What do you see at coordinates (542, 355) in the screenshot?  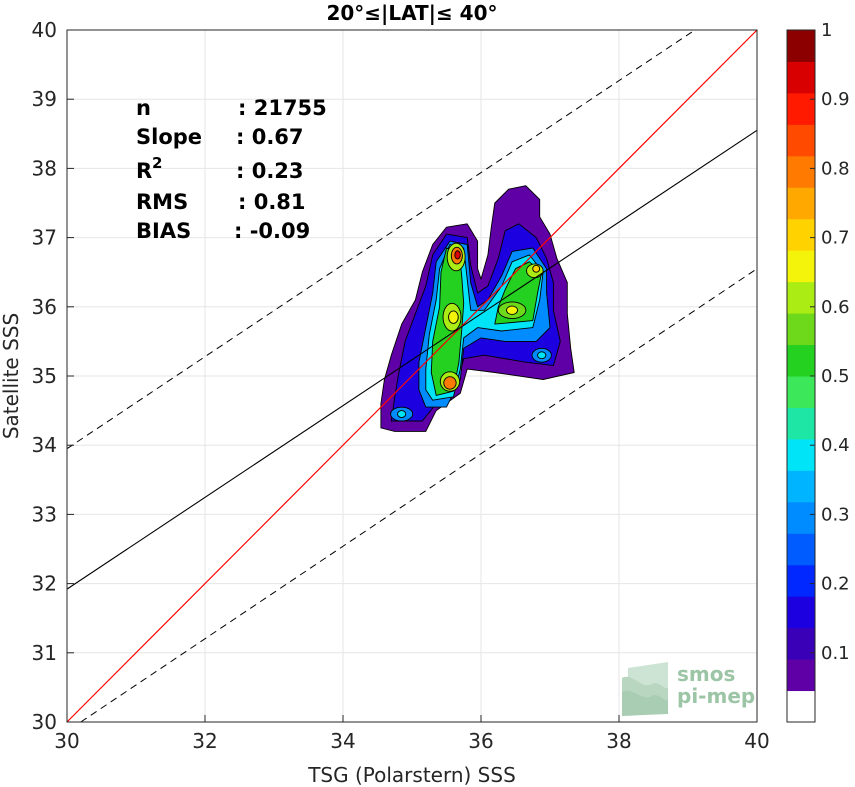 I see `peak-contour-7b` at bounding box center [542, 355].